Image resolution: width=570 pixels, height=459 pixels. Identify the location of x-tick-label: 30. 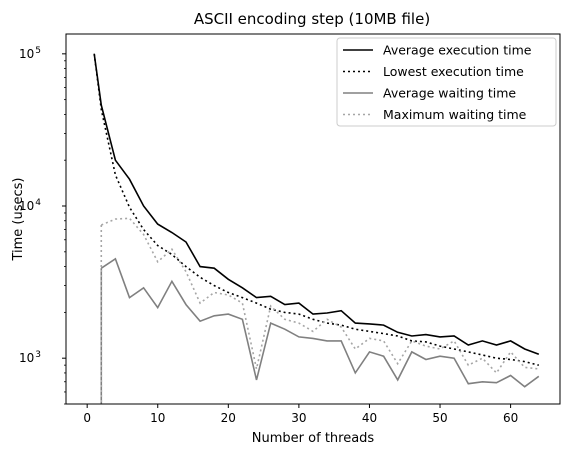
(298, 418).